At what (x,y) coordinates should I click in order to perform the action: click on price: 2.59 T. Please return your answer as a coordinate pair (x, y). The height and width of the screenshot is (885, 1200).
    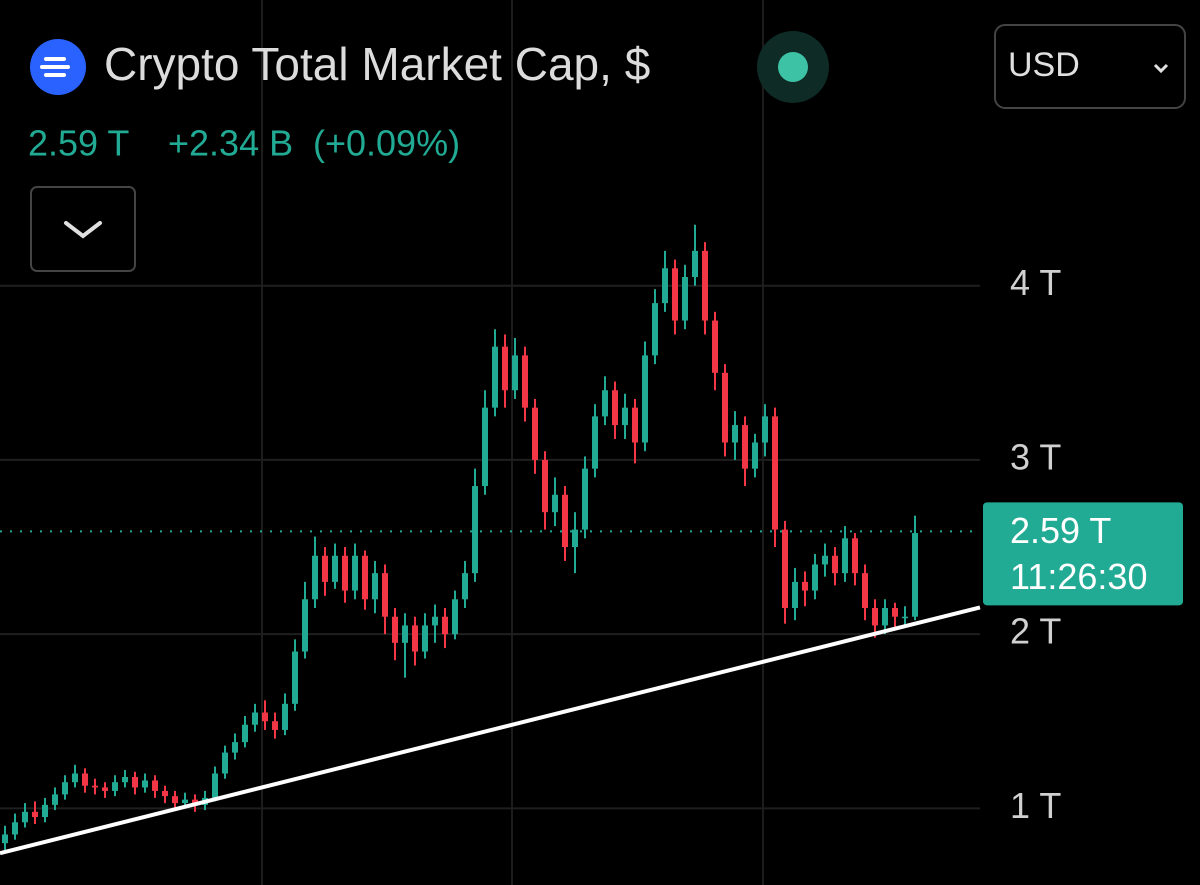
    Looking at the image, I should click on (78, 143).